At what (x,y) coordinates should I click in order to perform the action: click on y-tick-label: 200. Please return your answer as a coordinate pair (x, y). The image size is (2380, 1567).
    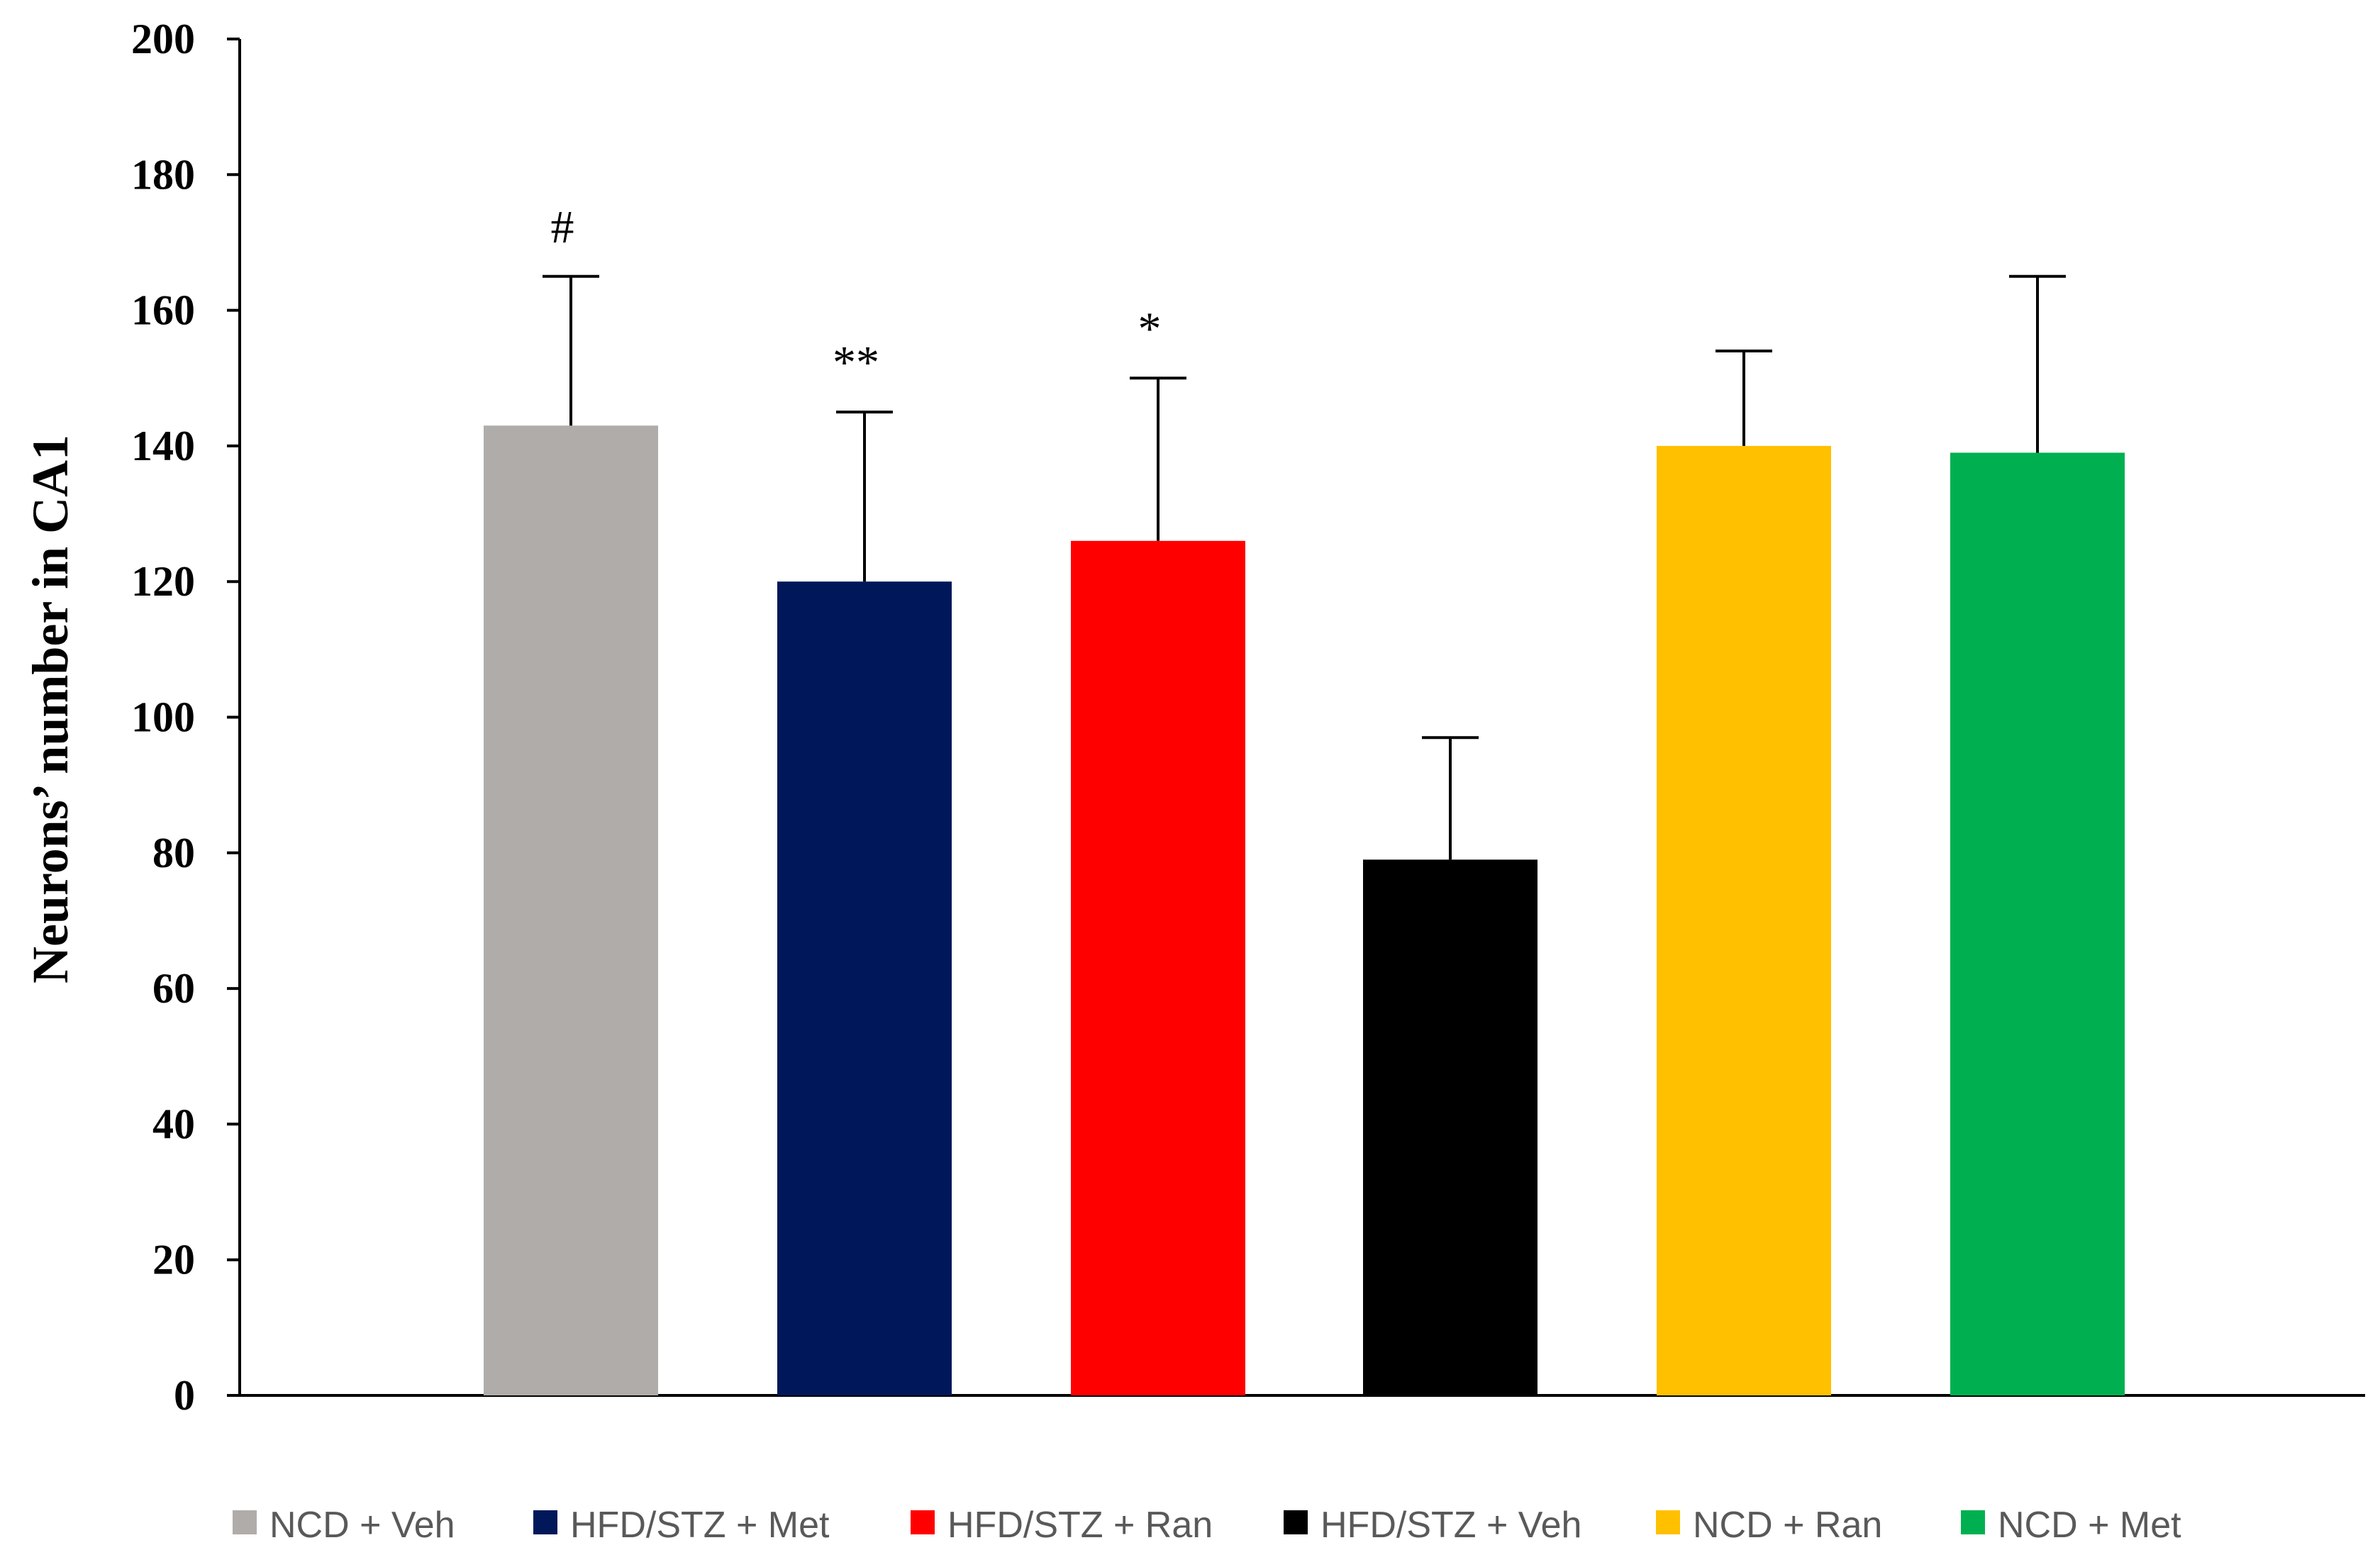
    Looking at the image, I should click on (163, 39).